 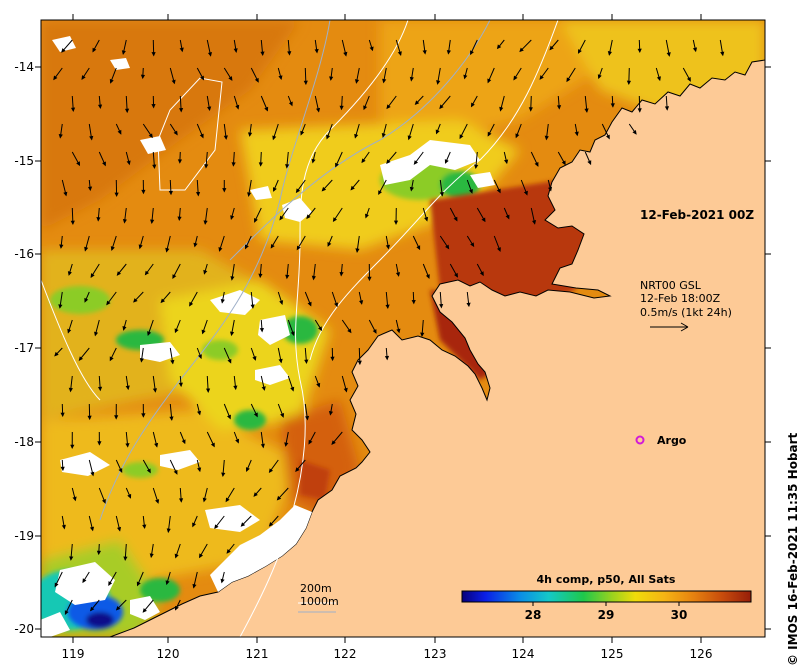 I want to click on colorbar, so click(x=606, y=596).